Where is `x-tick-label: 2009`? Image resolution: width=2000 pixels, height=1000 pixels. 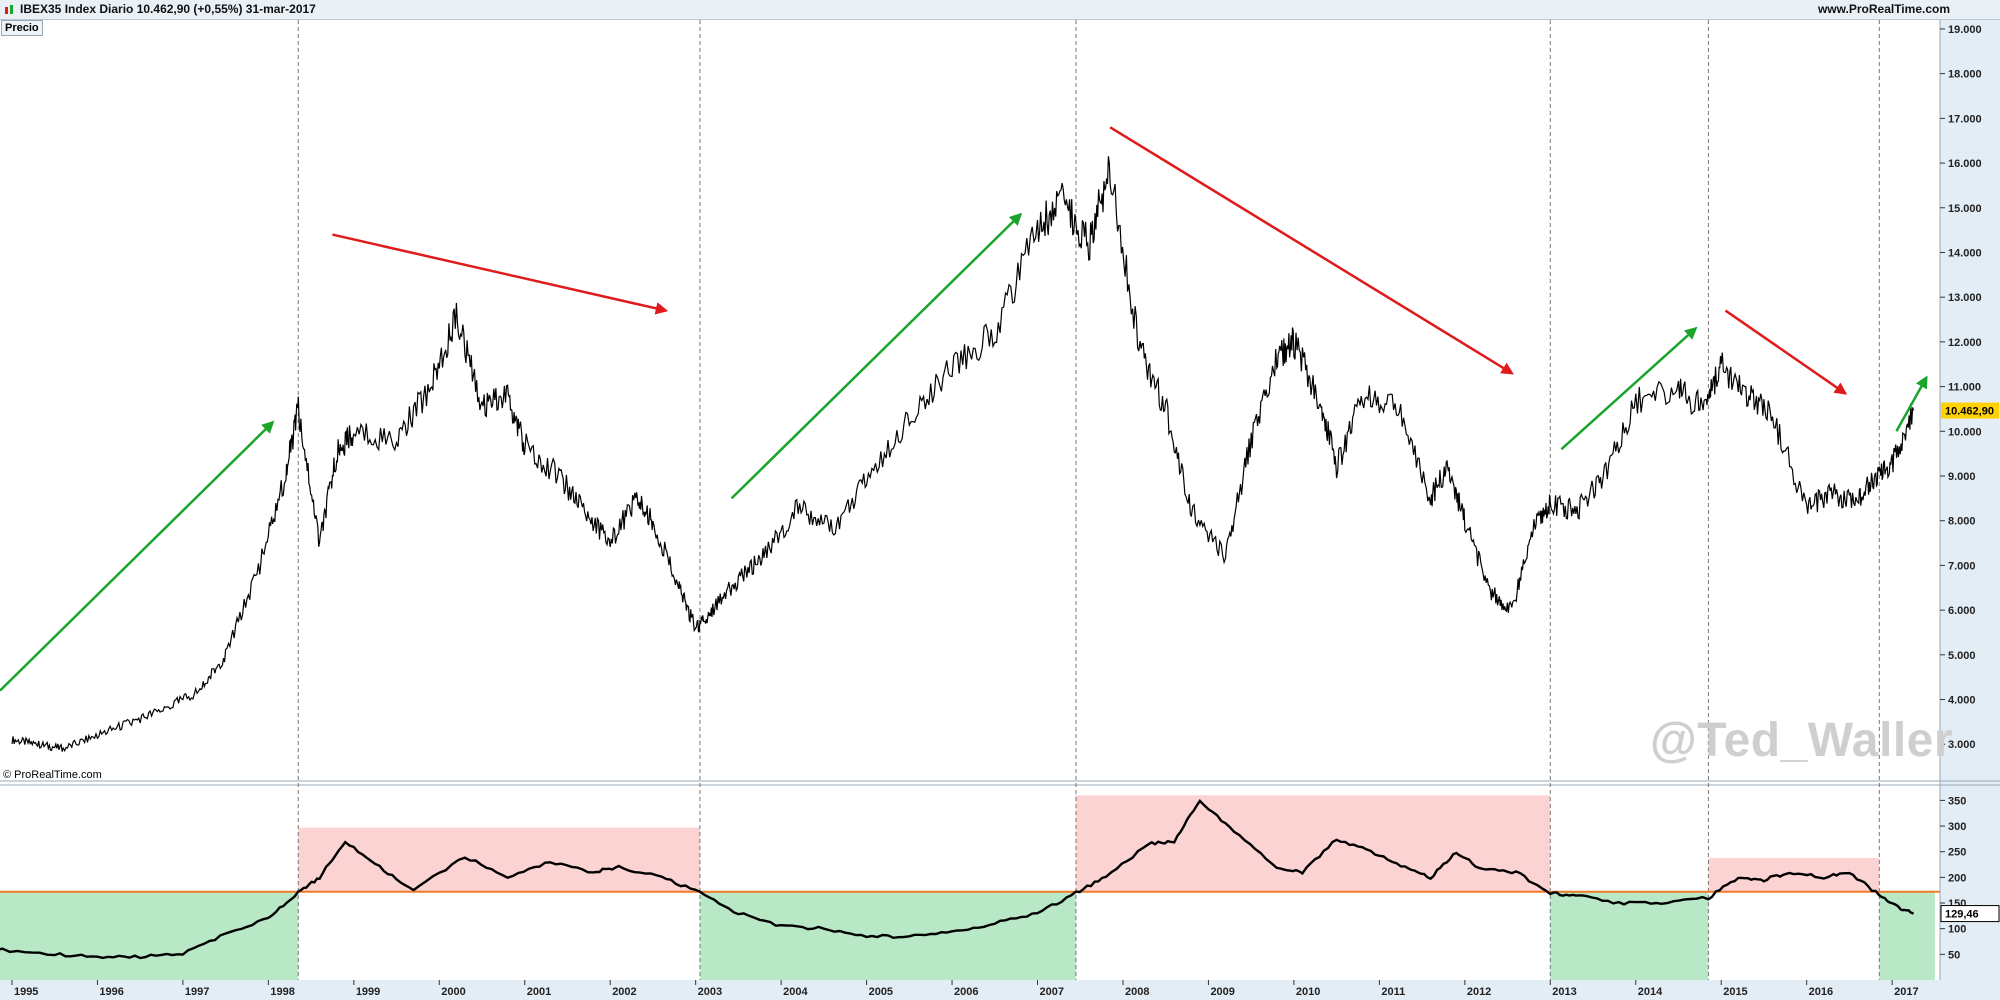
x-tick-label: 2009 is located at coordinates (1222, 992).